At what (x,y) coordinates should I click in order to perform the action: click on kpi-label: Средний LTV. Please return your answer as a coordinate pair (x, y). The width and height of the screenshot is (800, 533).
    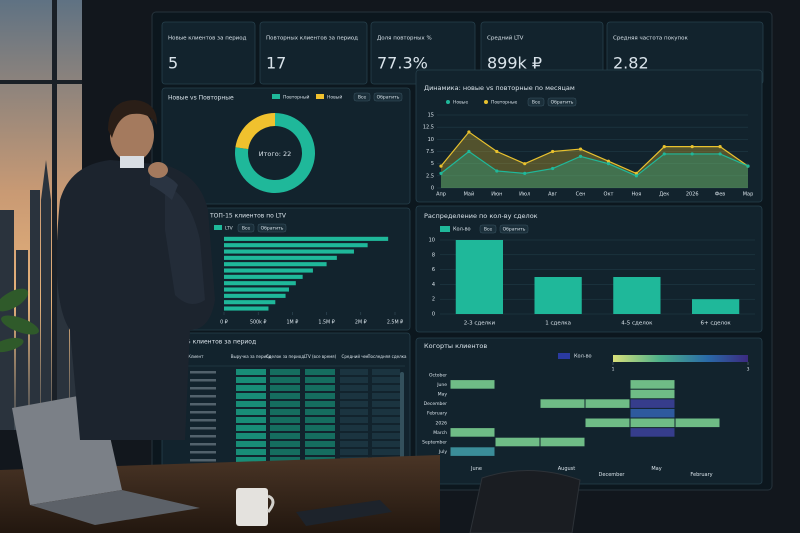
    Looking at the image, I should click on (505, 38).